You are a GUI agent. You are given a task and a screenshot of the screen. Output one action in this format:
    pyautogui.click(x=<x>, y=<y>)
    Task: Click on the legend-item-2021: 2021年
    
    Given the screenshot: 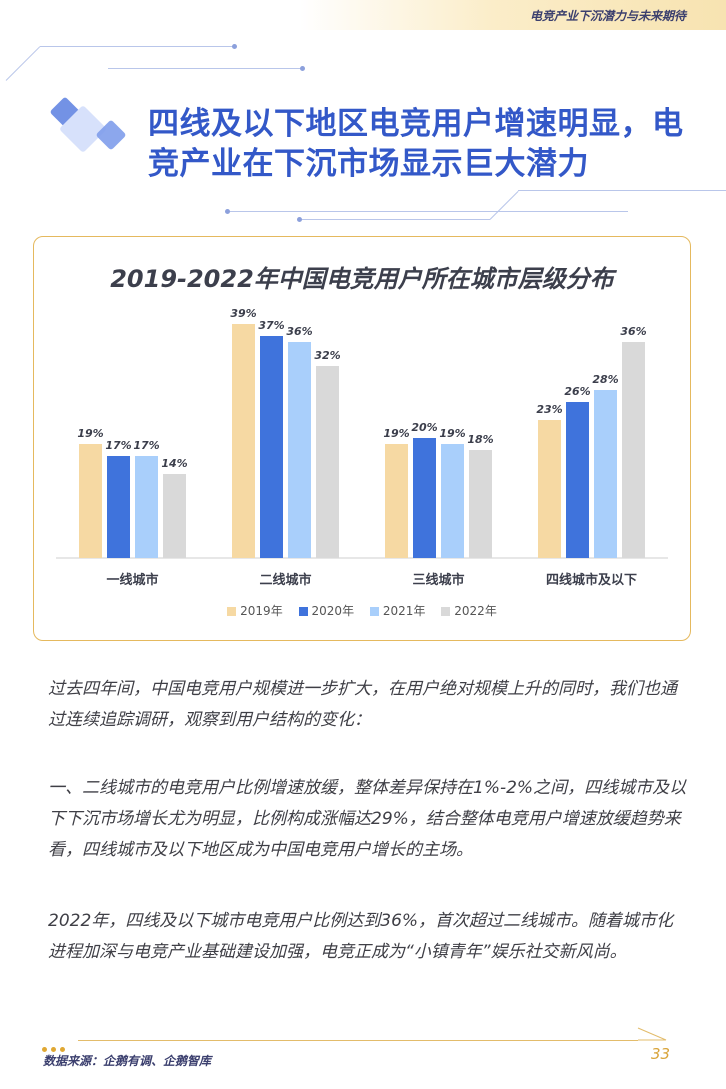 What is the action you would take?
    pyautogui.click(x=397, y=610)
    